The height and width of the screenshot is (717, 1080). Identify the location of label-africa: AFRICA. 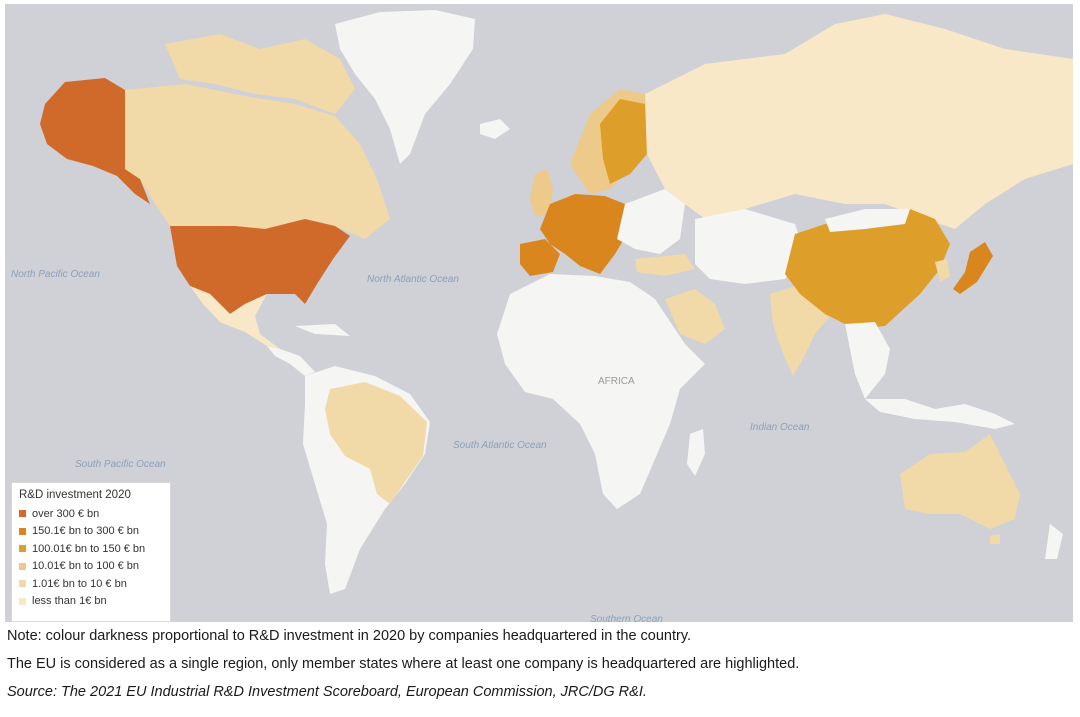
(616, 381).